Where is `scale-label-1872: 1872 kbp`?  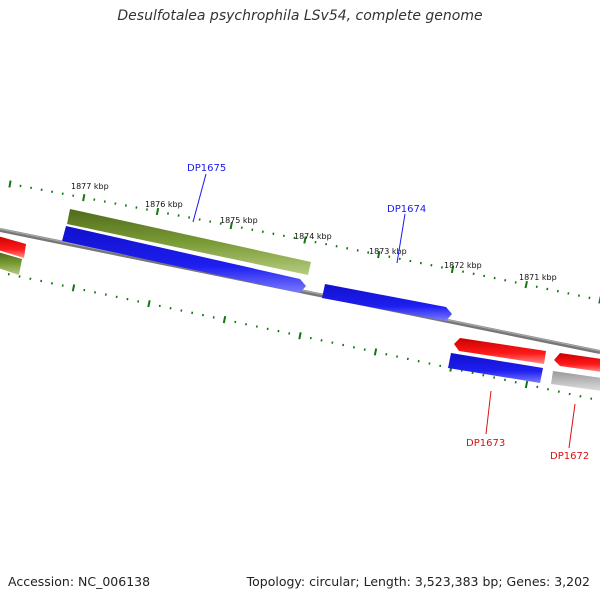
scale-label-1872: 1872 kbp is located at coordinates (463, 265).